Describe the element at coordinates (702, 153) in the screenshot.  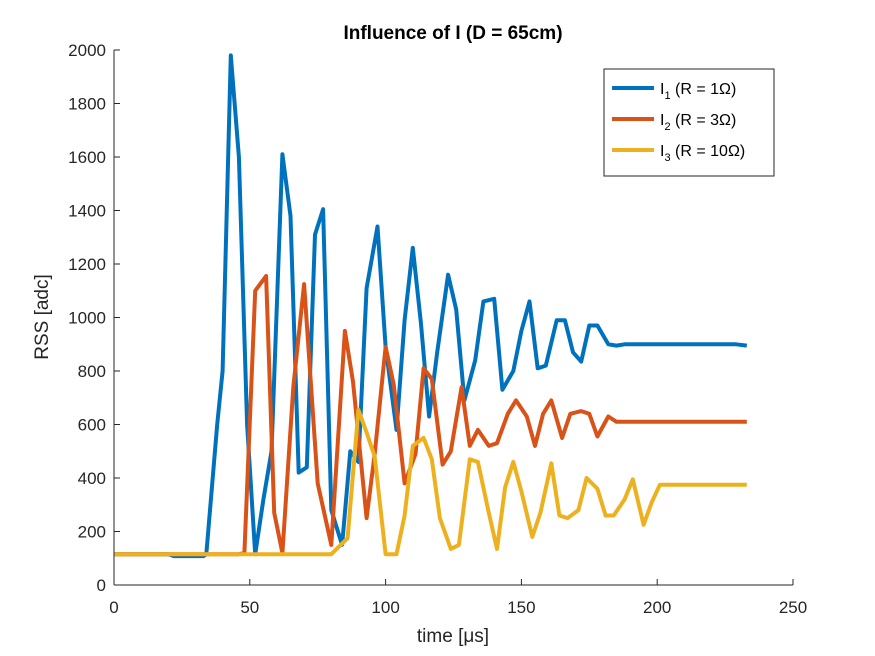
I see `legend-label-3: I3 (R = 10Ω)` at that location.